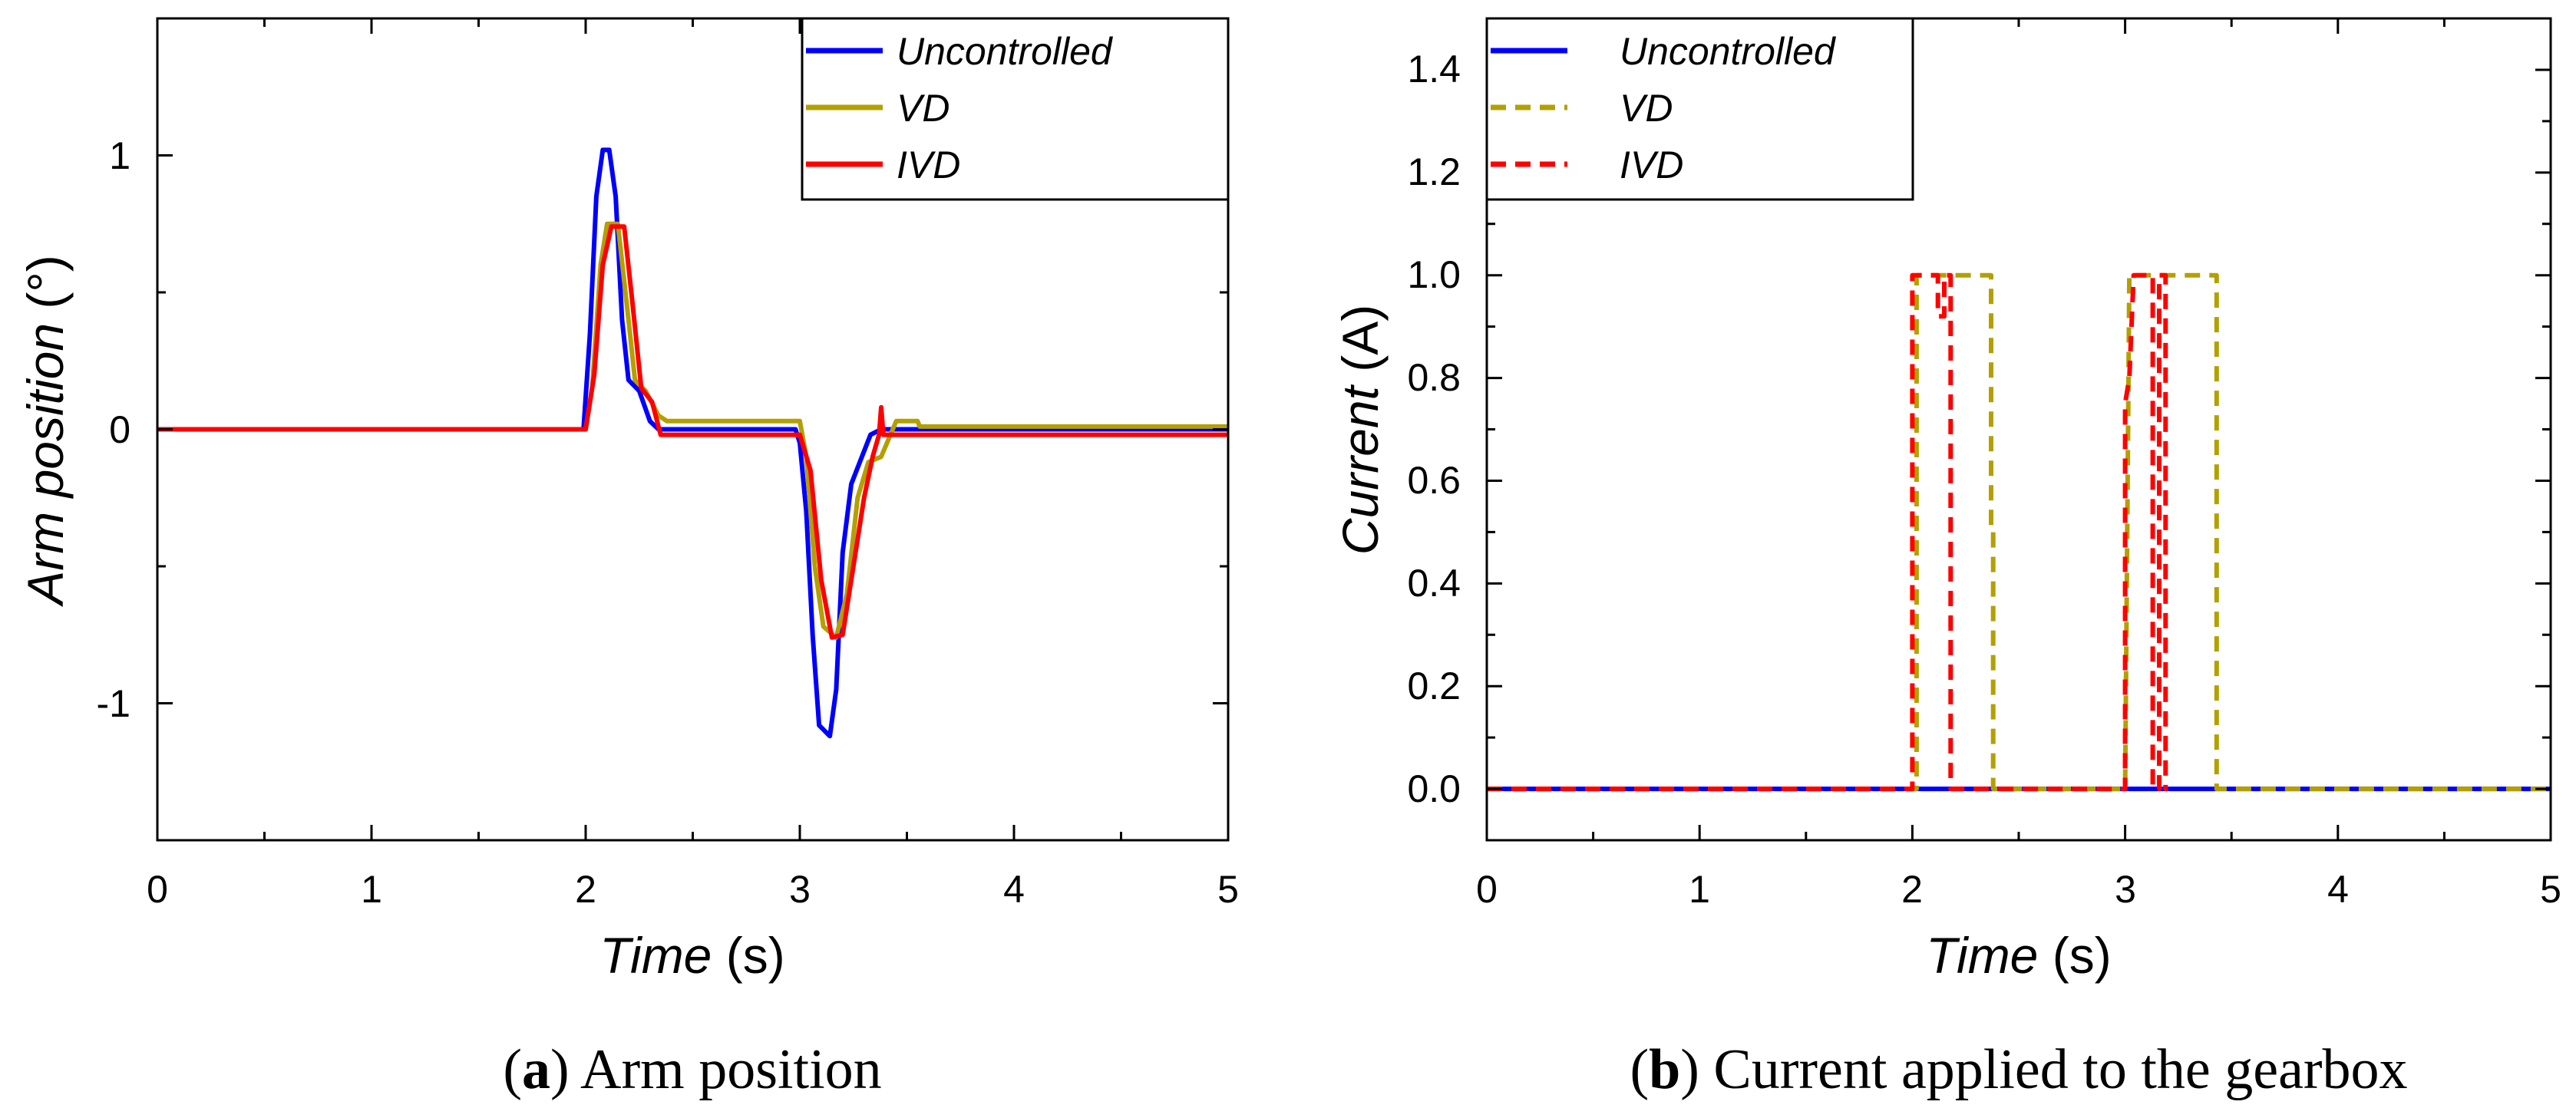 Image resolution: width=2576 pixels, height=1118 pixels. Describe the element at coordinates (692, 1069) in the screenshot. I see `caption-arm-position: (a) Arm position` at that location.